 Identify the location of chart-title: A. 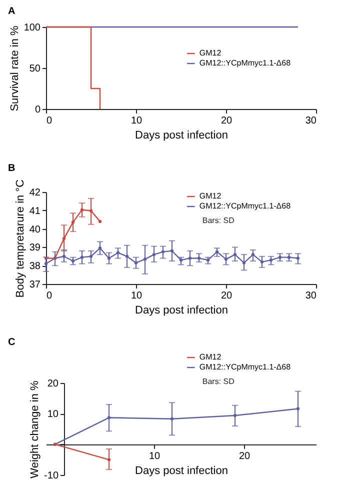
(12, 11).